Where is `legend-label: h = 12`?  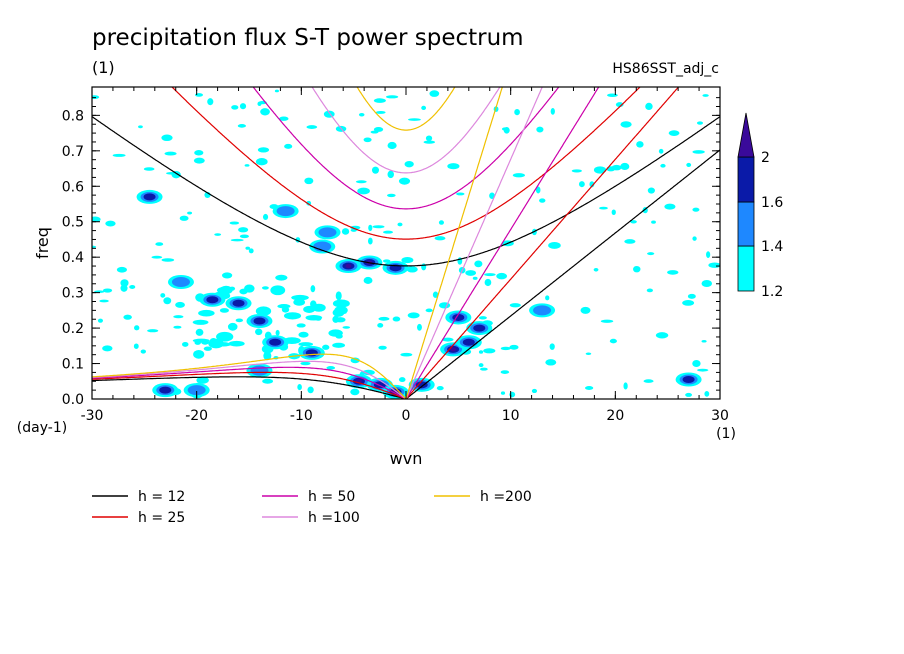 legend-label: h = 12 is located at coordinates (161, 497).